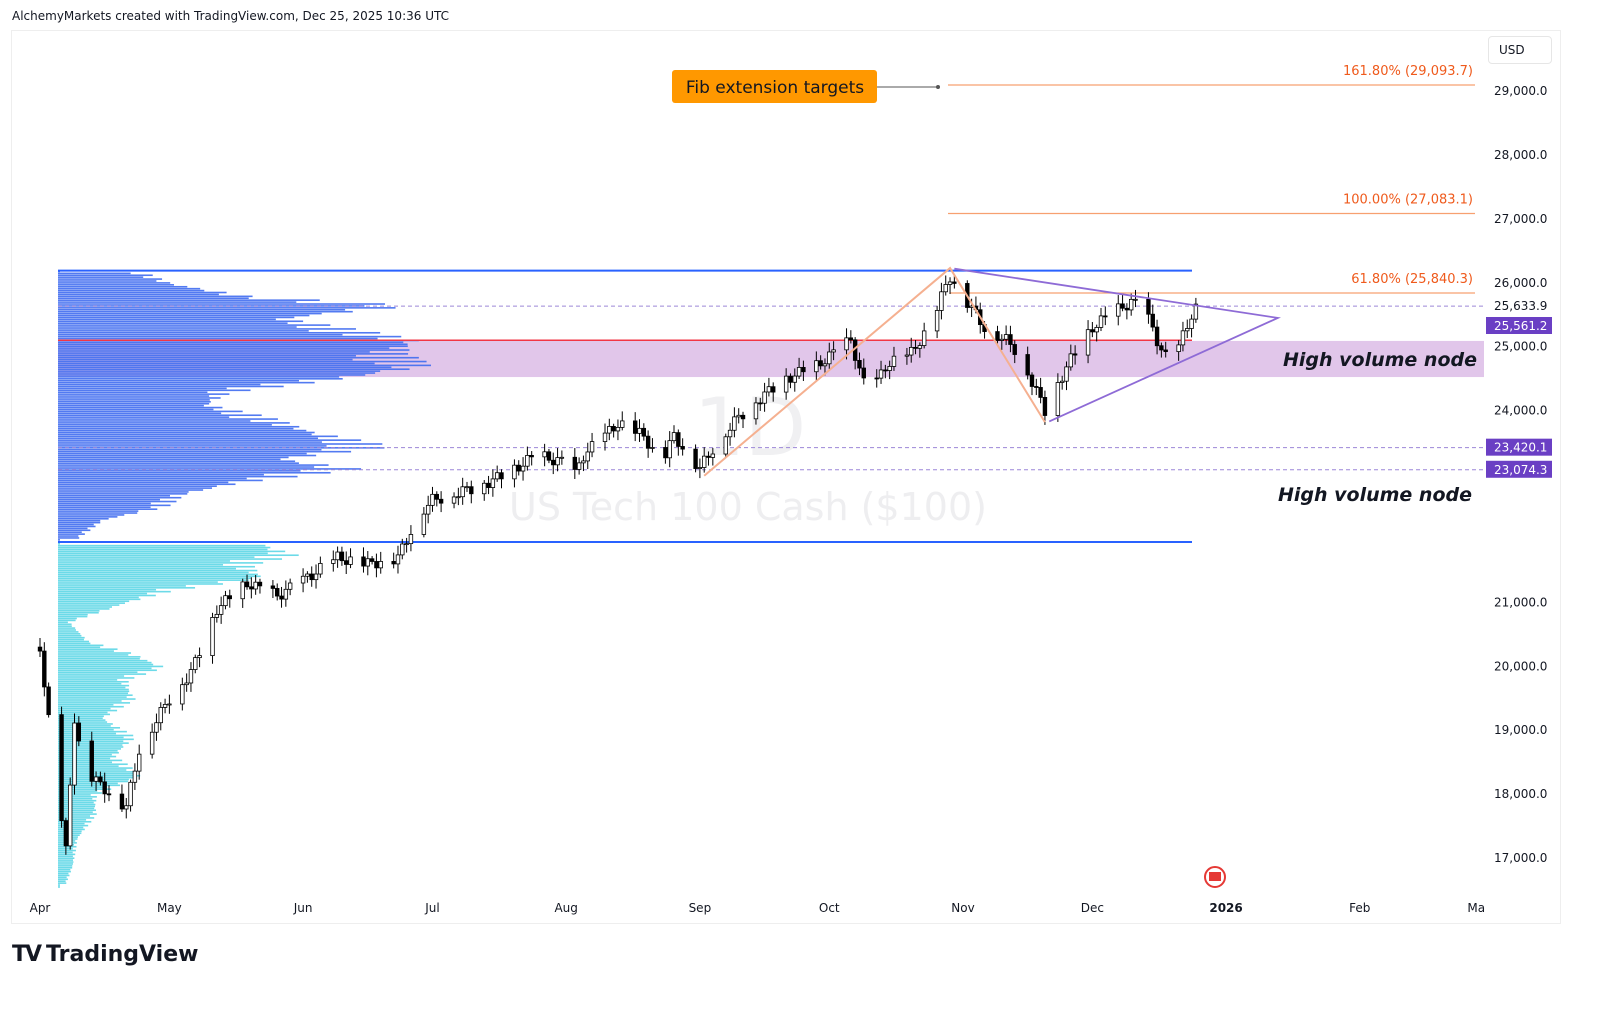  What do you see at coordinates (938, 87) in the screenshot?
I see `callout-anchor` at bounding box center [938, 87].